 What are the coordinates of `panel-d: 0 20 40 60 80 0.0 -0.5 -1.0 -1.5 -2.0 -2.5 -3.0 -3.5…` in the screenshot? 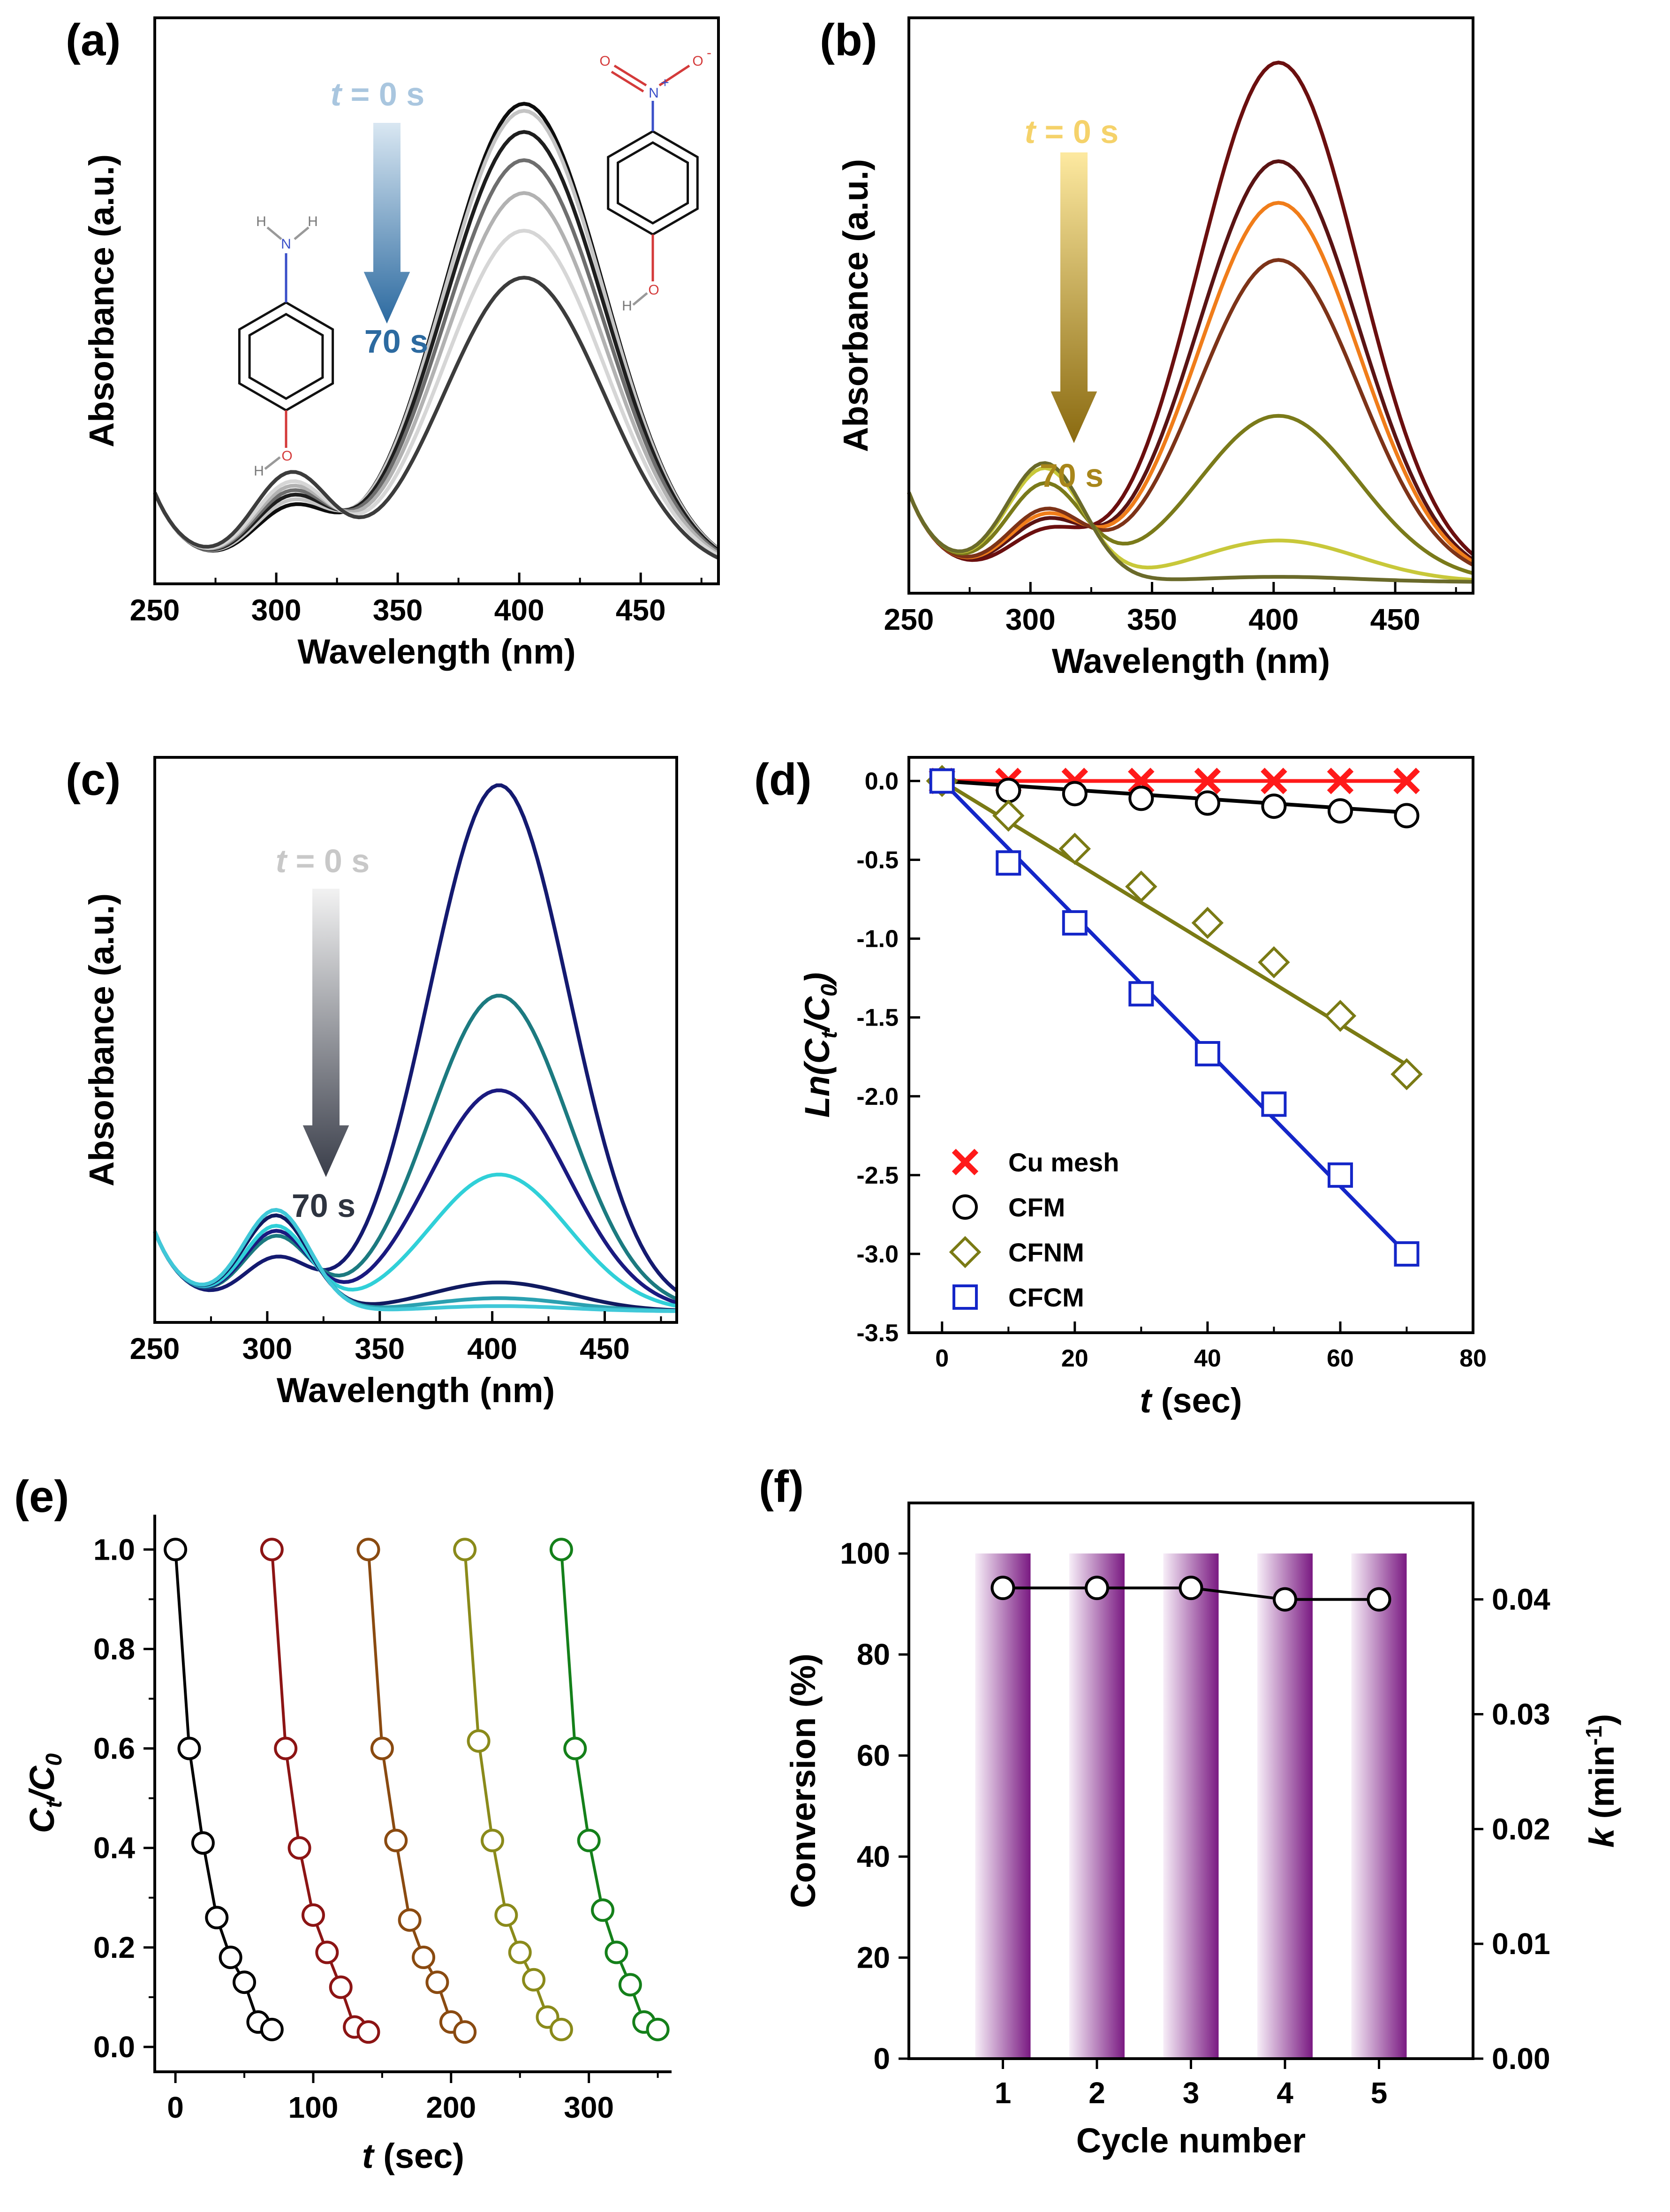 It's located at (1120, 1087).